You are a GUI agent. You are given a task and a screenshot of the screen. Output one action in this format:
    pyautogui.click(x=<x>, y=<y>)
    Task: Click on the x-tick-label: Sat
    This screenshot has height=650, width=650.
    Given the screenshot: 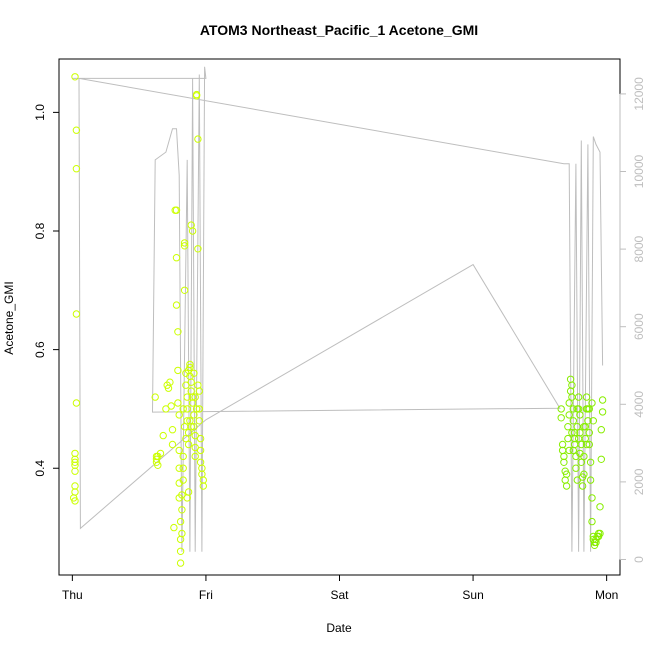 What is the action you would take?
    pyautogui.click(x=339, y=595)
    